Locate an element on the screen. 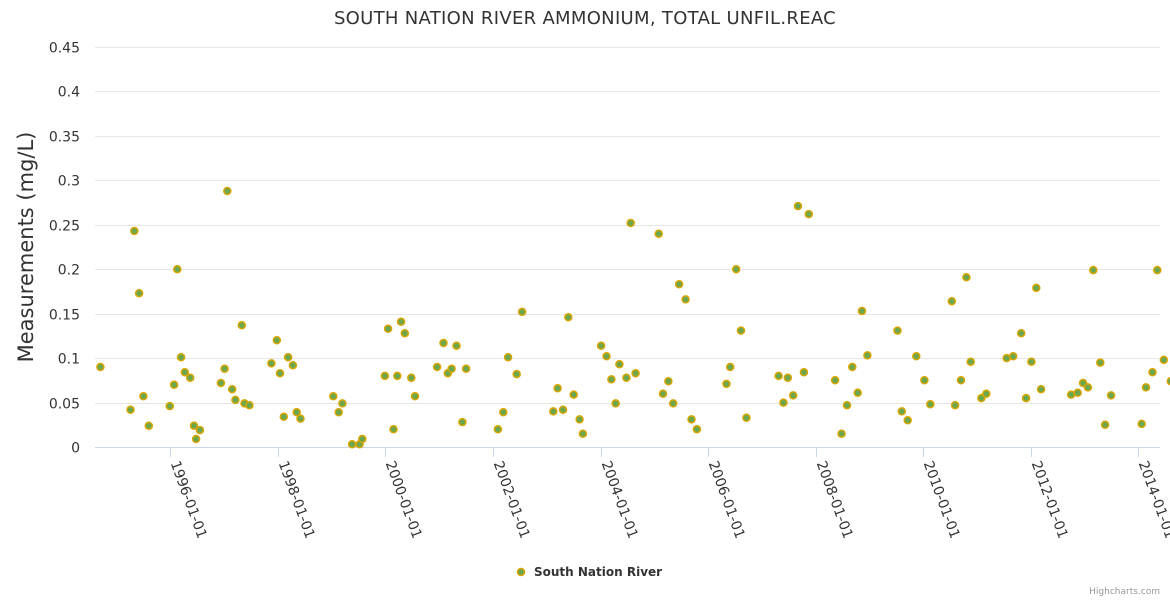  legend: South Nation River is located at coordinates (589, 572).